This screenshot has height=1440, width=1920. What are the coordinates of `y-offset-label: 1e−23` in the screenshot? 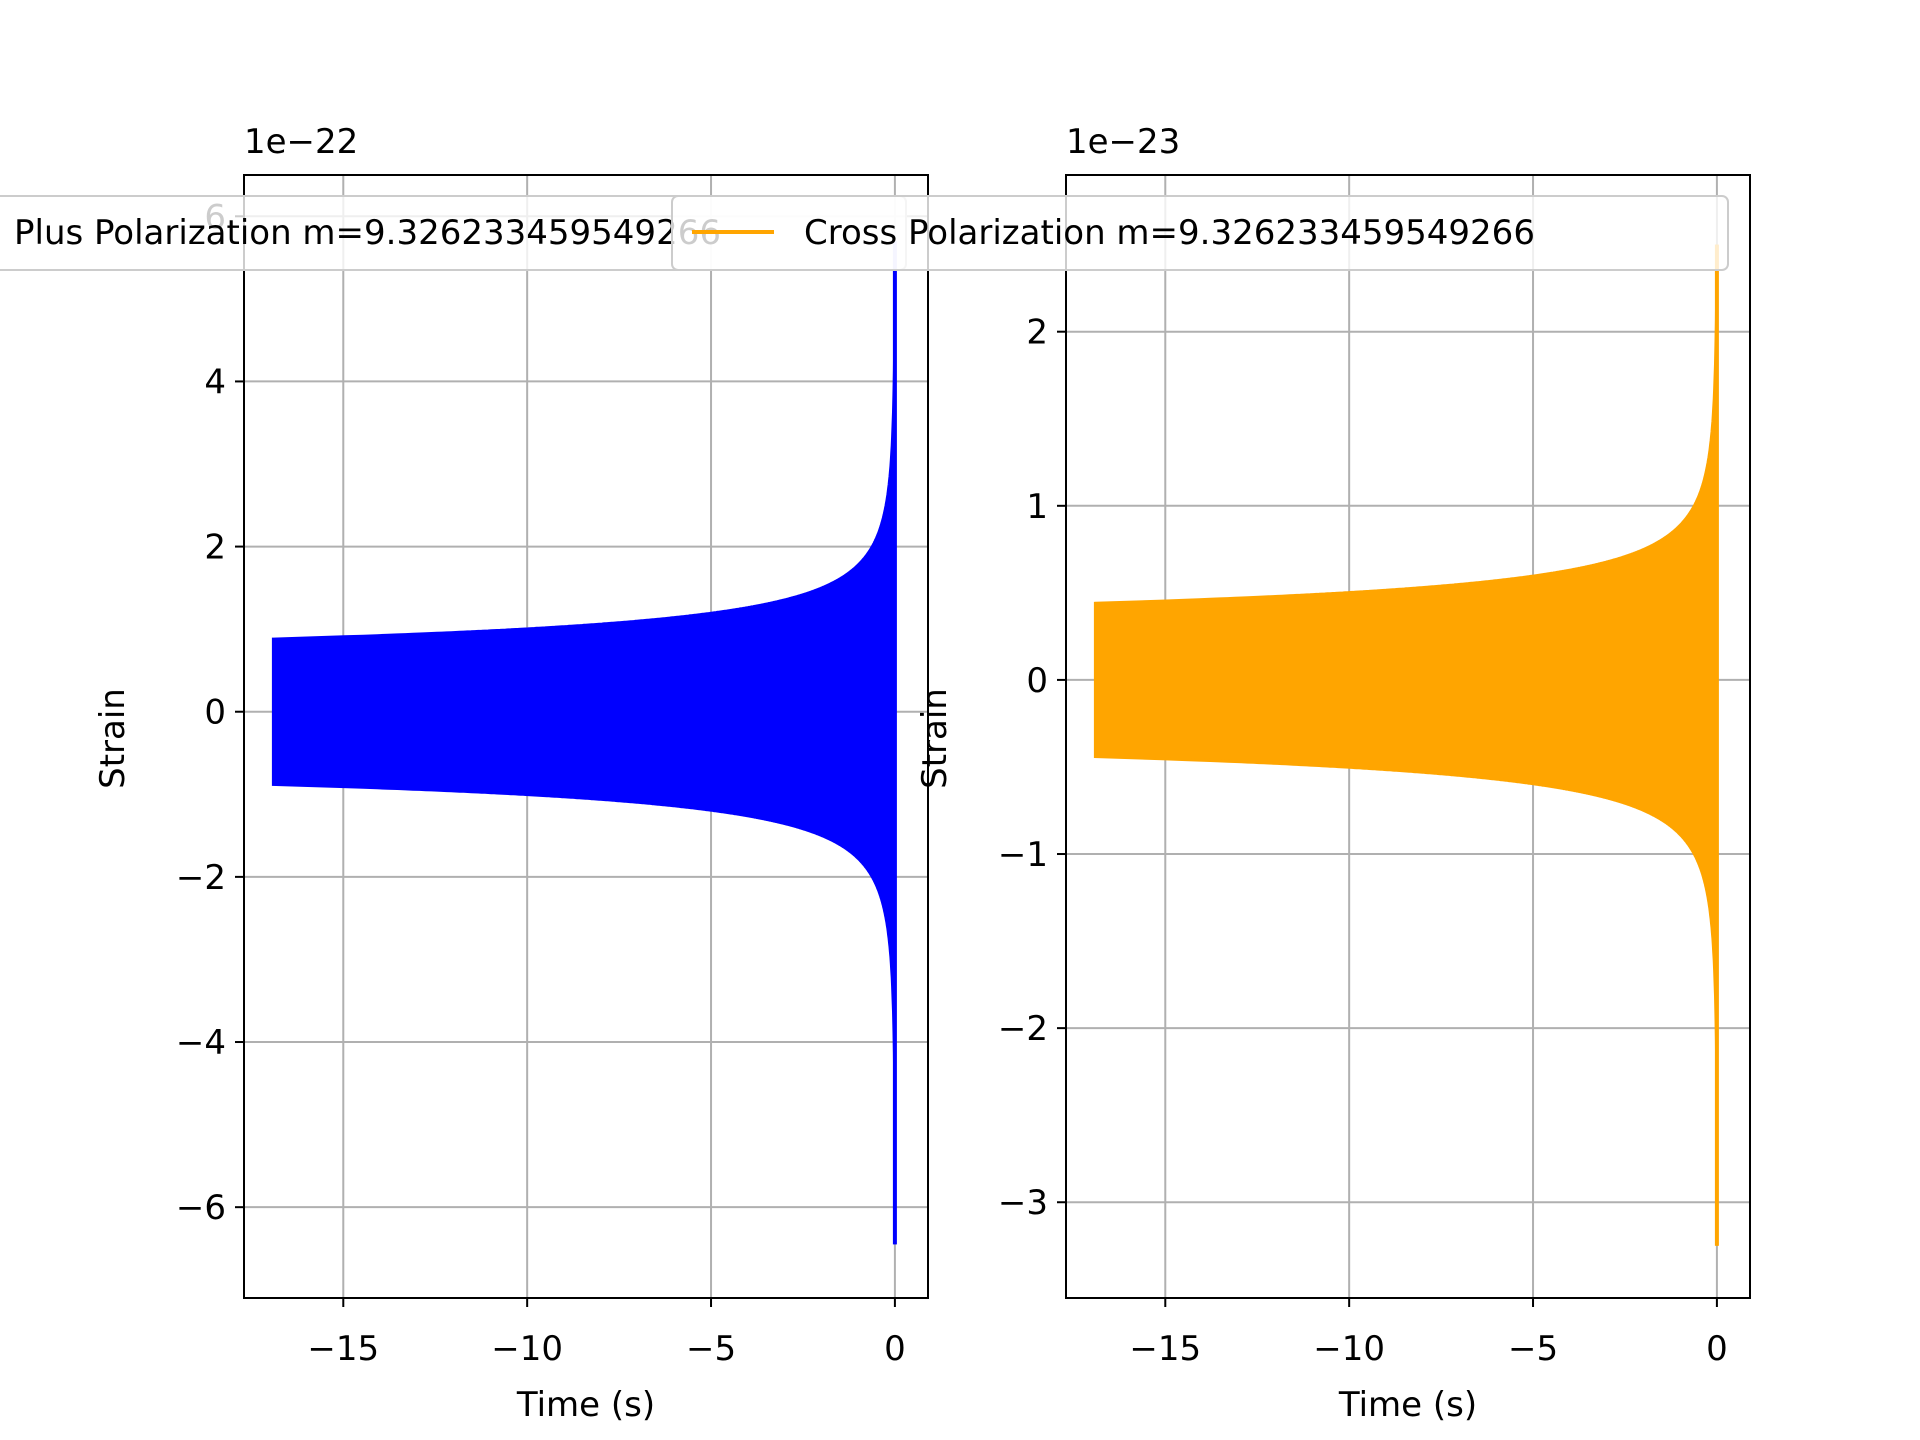 It's located at (1123, 142).